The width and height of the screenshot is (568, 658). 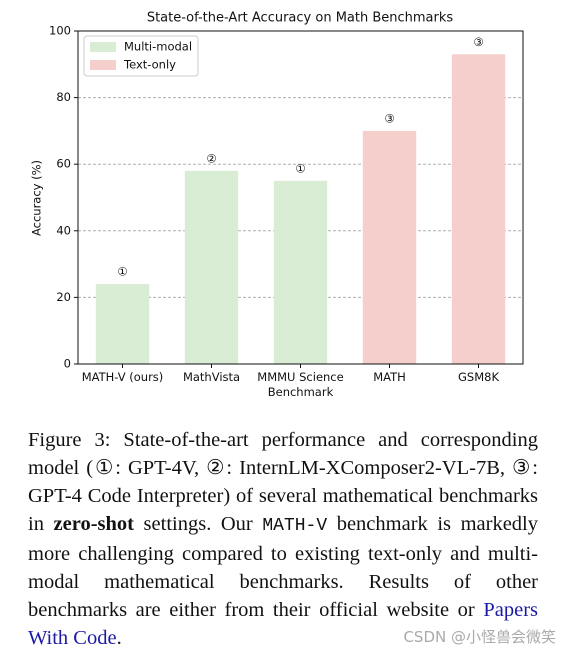 I want to click on legend-label: Text-only, so click(x=149, y=65).